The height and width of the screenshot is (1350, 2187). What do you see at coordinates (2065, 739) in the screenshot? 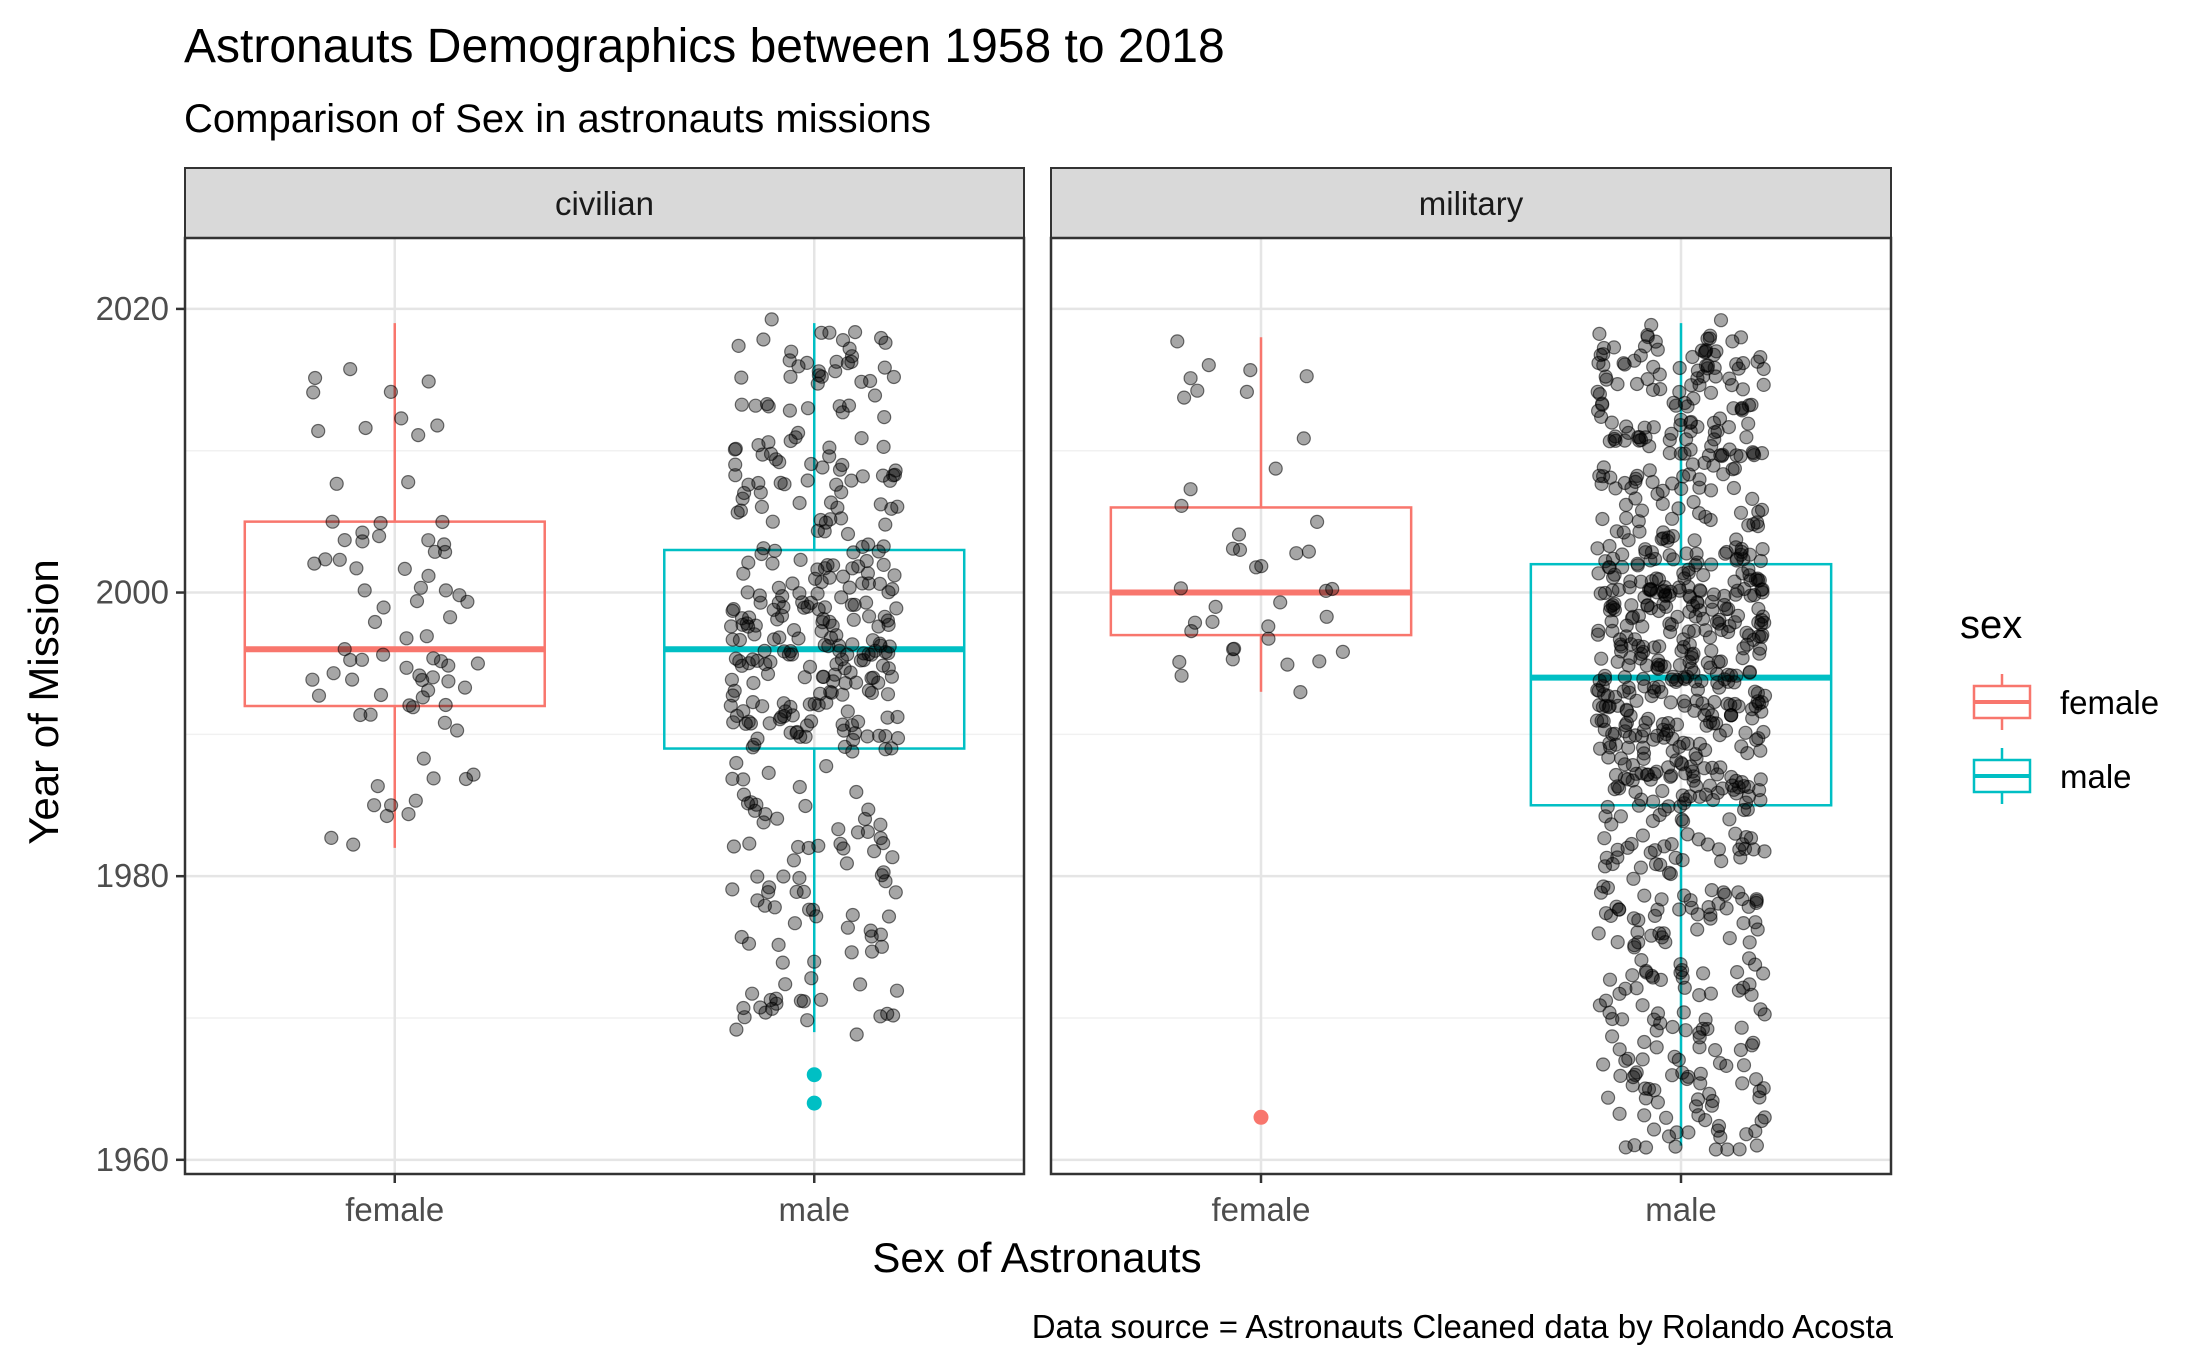
I see `legend-items: female male` at bounding box center [2065, 739].